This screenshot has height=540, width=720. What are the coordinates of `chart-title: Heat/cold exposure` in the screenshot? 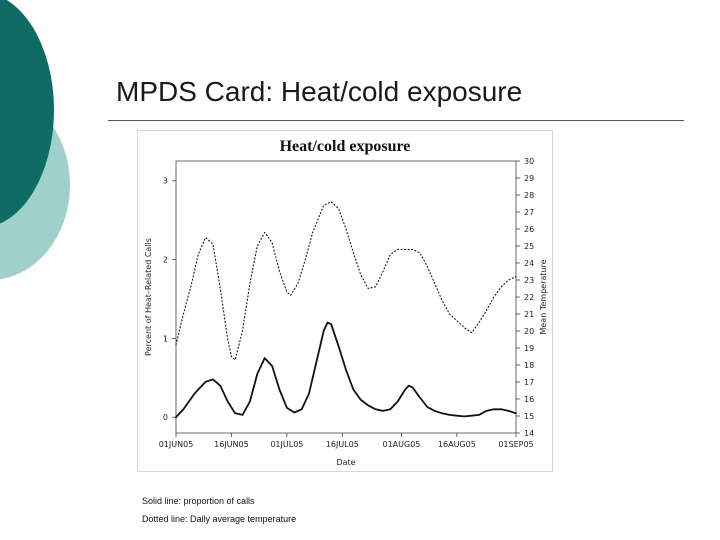 It's located at (345, 146).